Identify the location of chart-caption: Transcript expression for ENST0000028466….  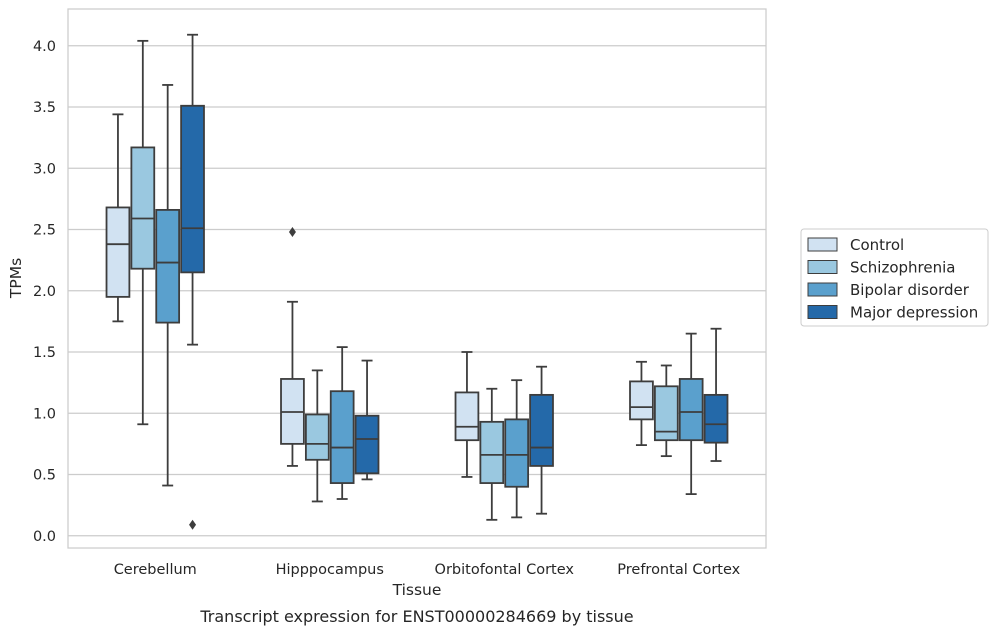
(416, 616).